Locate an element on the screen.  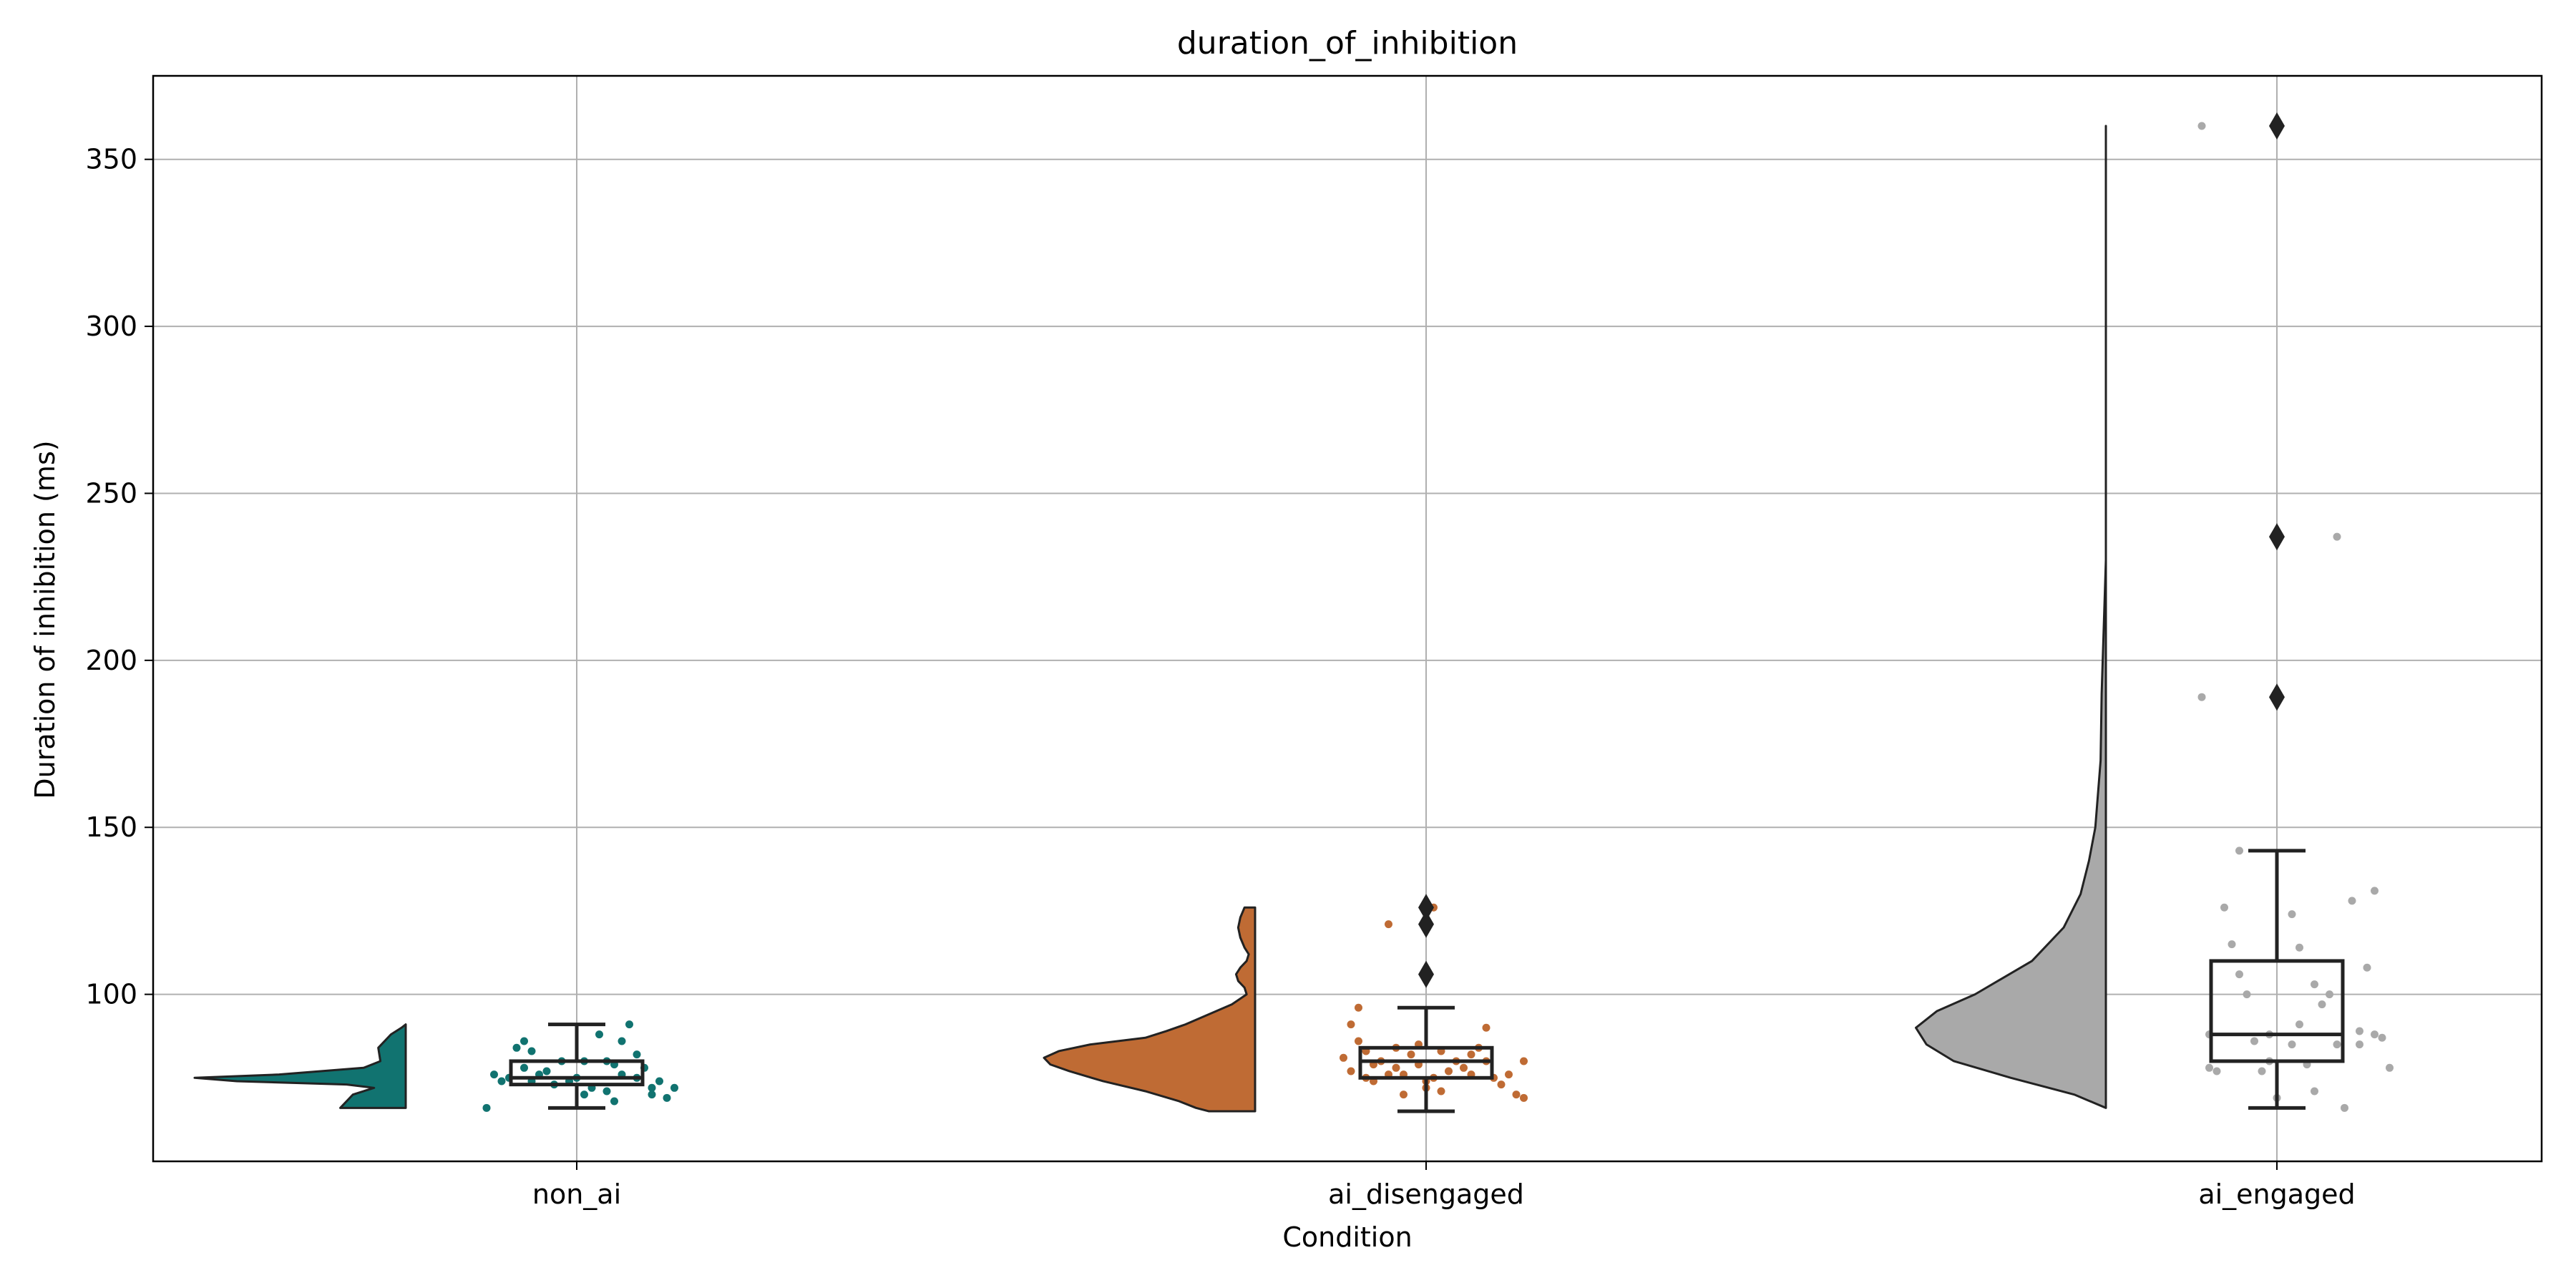
y-tick-label: 100 is located at coordinates (111, 994).